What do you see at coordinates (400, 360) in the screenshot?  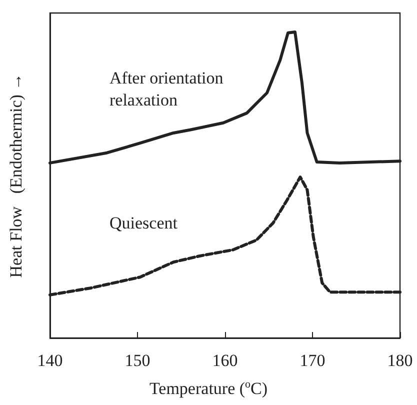 I see `x-tick-label: 180` at bounding box center [400, 360].